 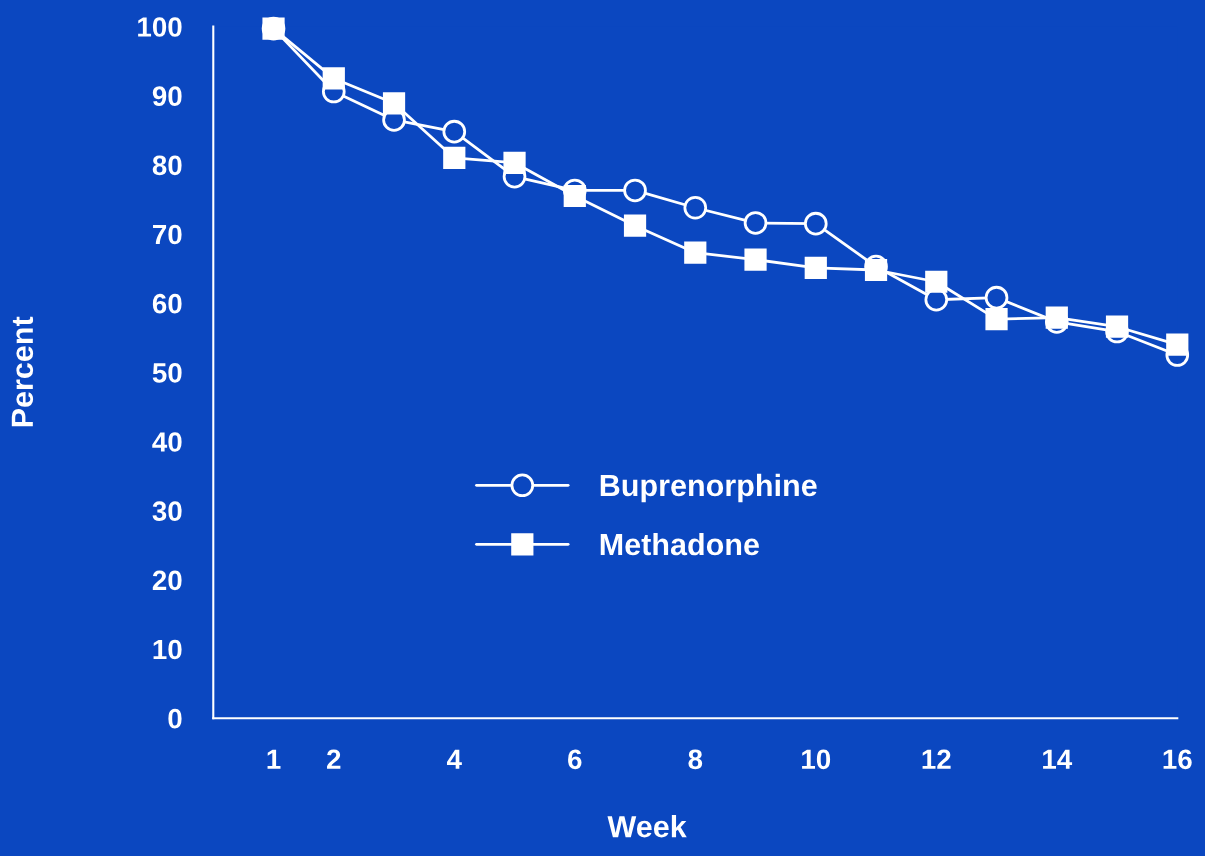 What do you see at coordinates (167, 96) in the screenshot?
I see `y-tick-label: 90` at bounding box center [167, 96].